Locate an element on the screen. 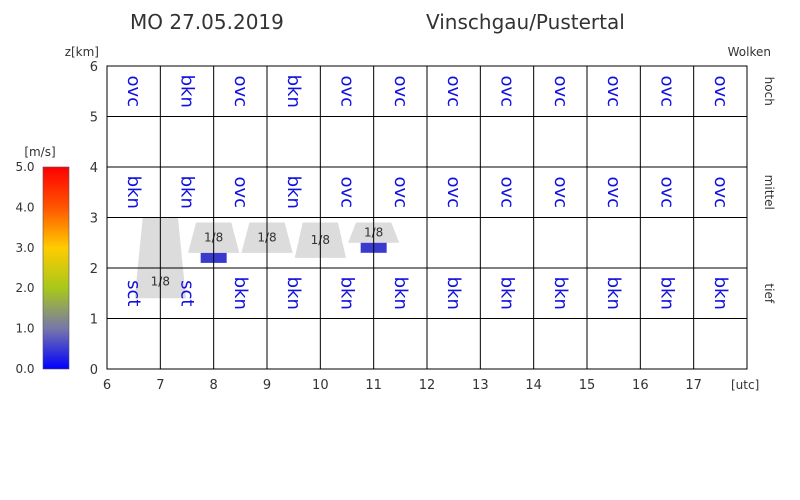  x-tick-label: 9 is located at coordinates (267, 385).